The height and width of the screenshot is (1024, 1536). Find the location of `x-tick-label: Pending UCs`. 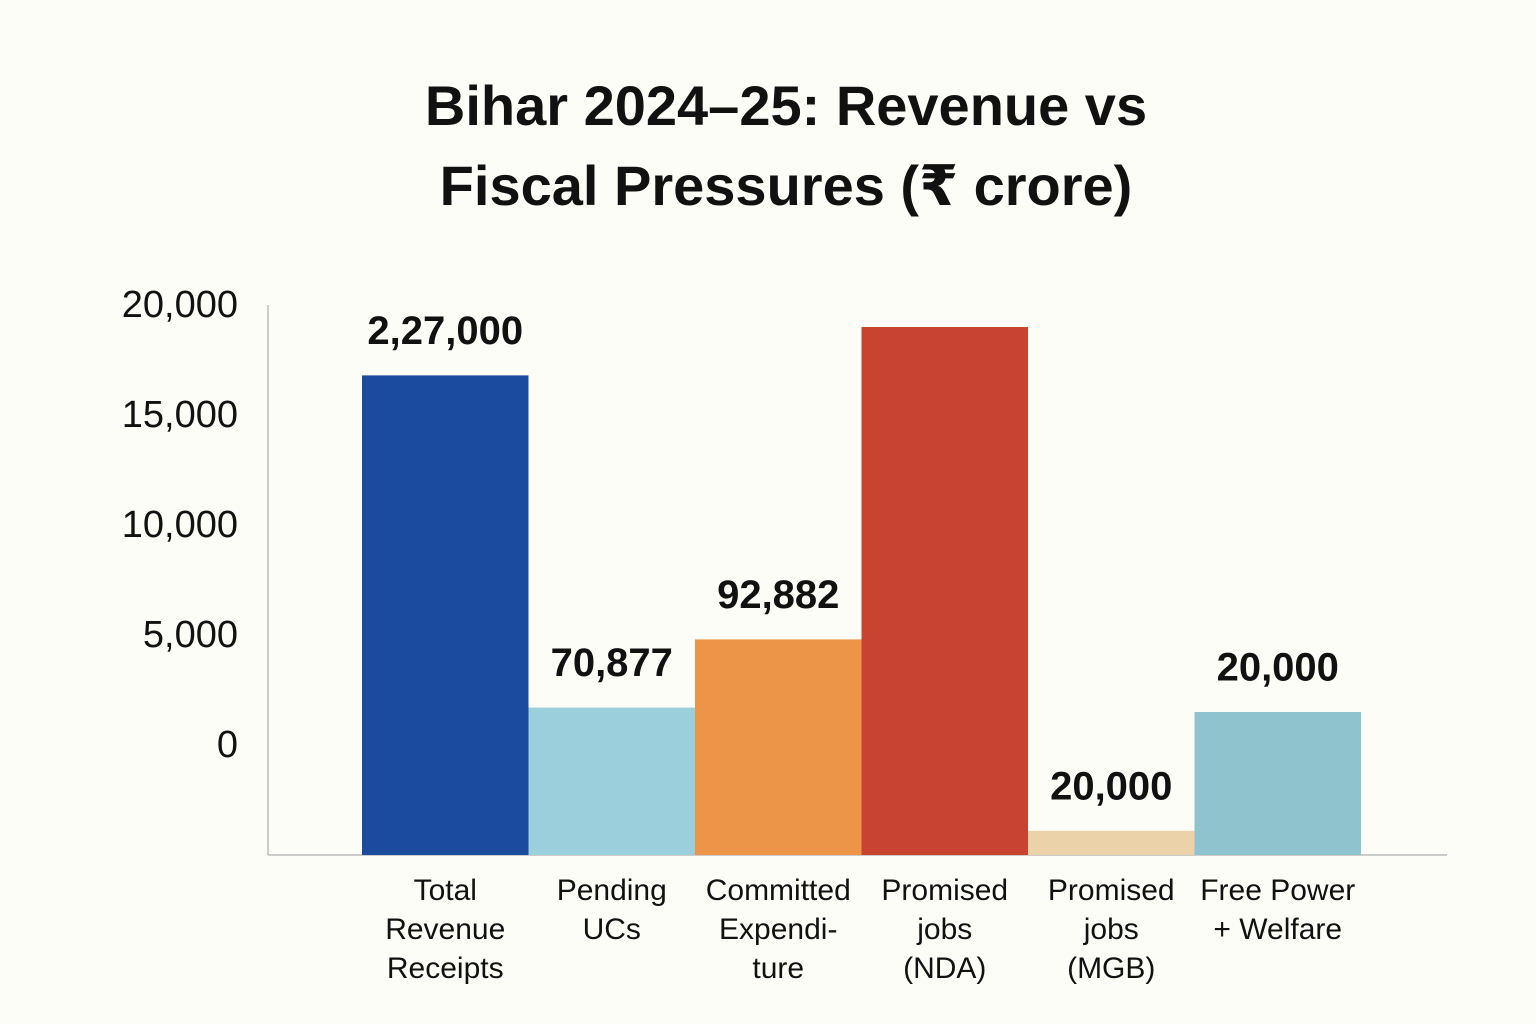

x-tick-label: Pending UCs is located at coordinates (612, 910).